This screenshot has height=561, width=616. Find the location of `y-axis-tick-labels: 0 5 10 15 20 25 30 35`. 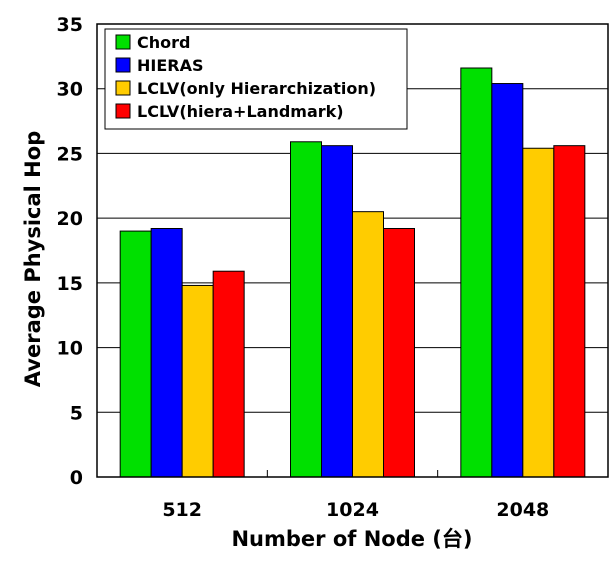

y-axis-tick-labels: 0 5 10 15 20 25 30 35 is located at coordinates (70, 251).